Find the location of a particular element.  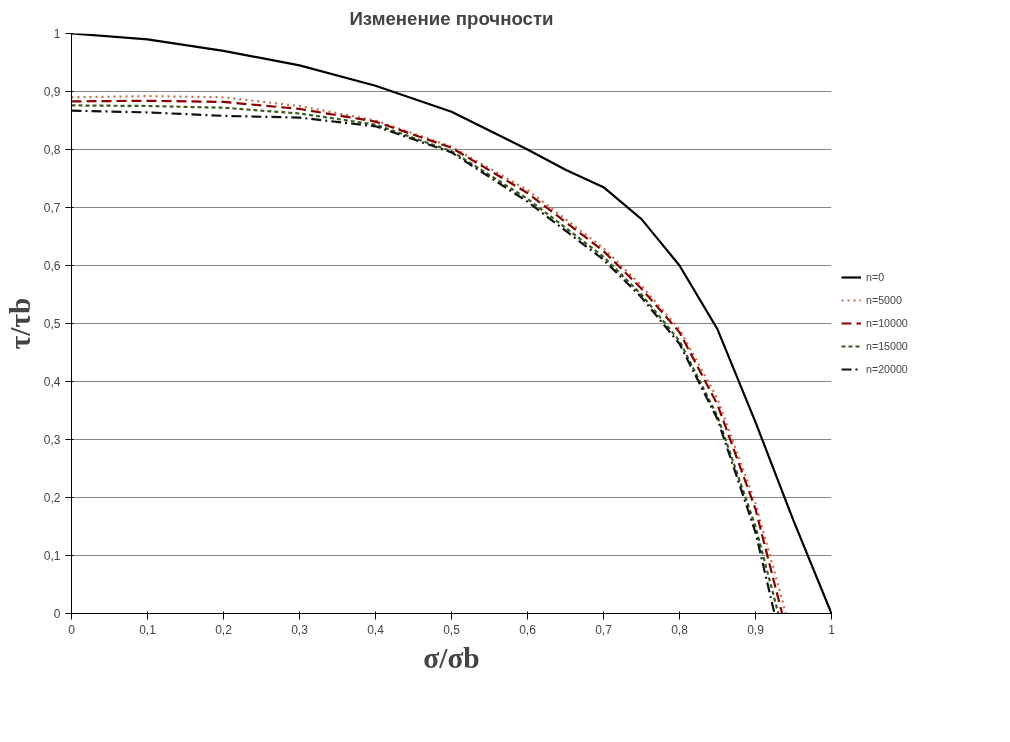

y-axis-title: τ/τb is located at coordinates (19, 323).